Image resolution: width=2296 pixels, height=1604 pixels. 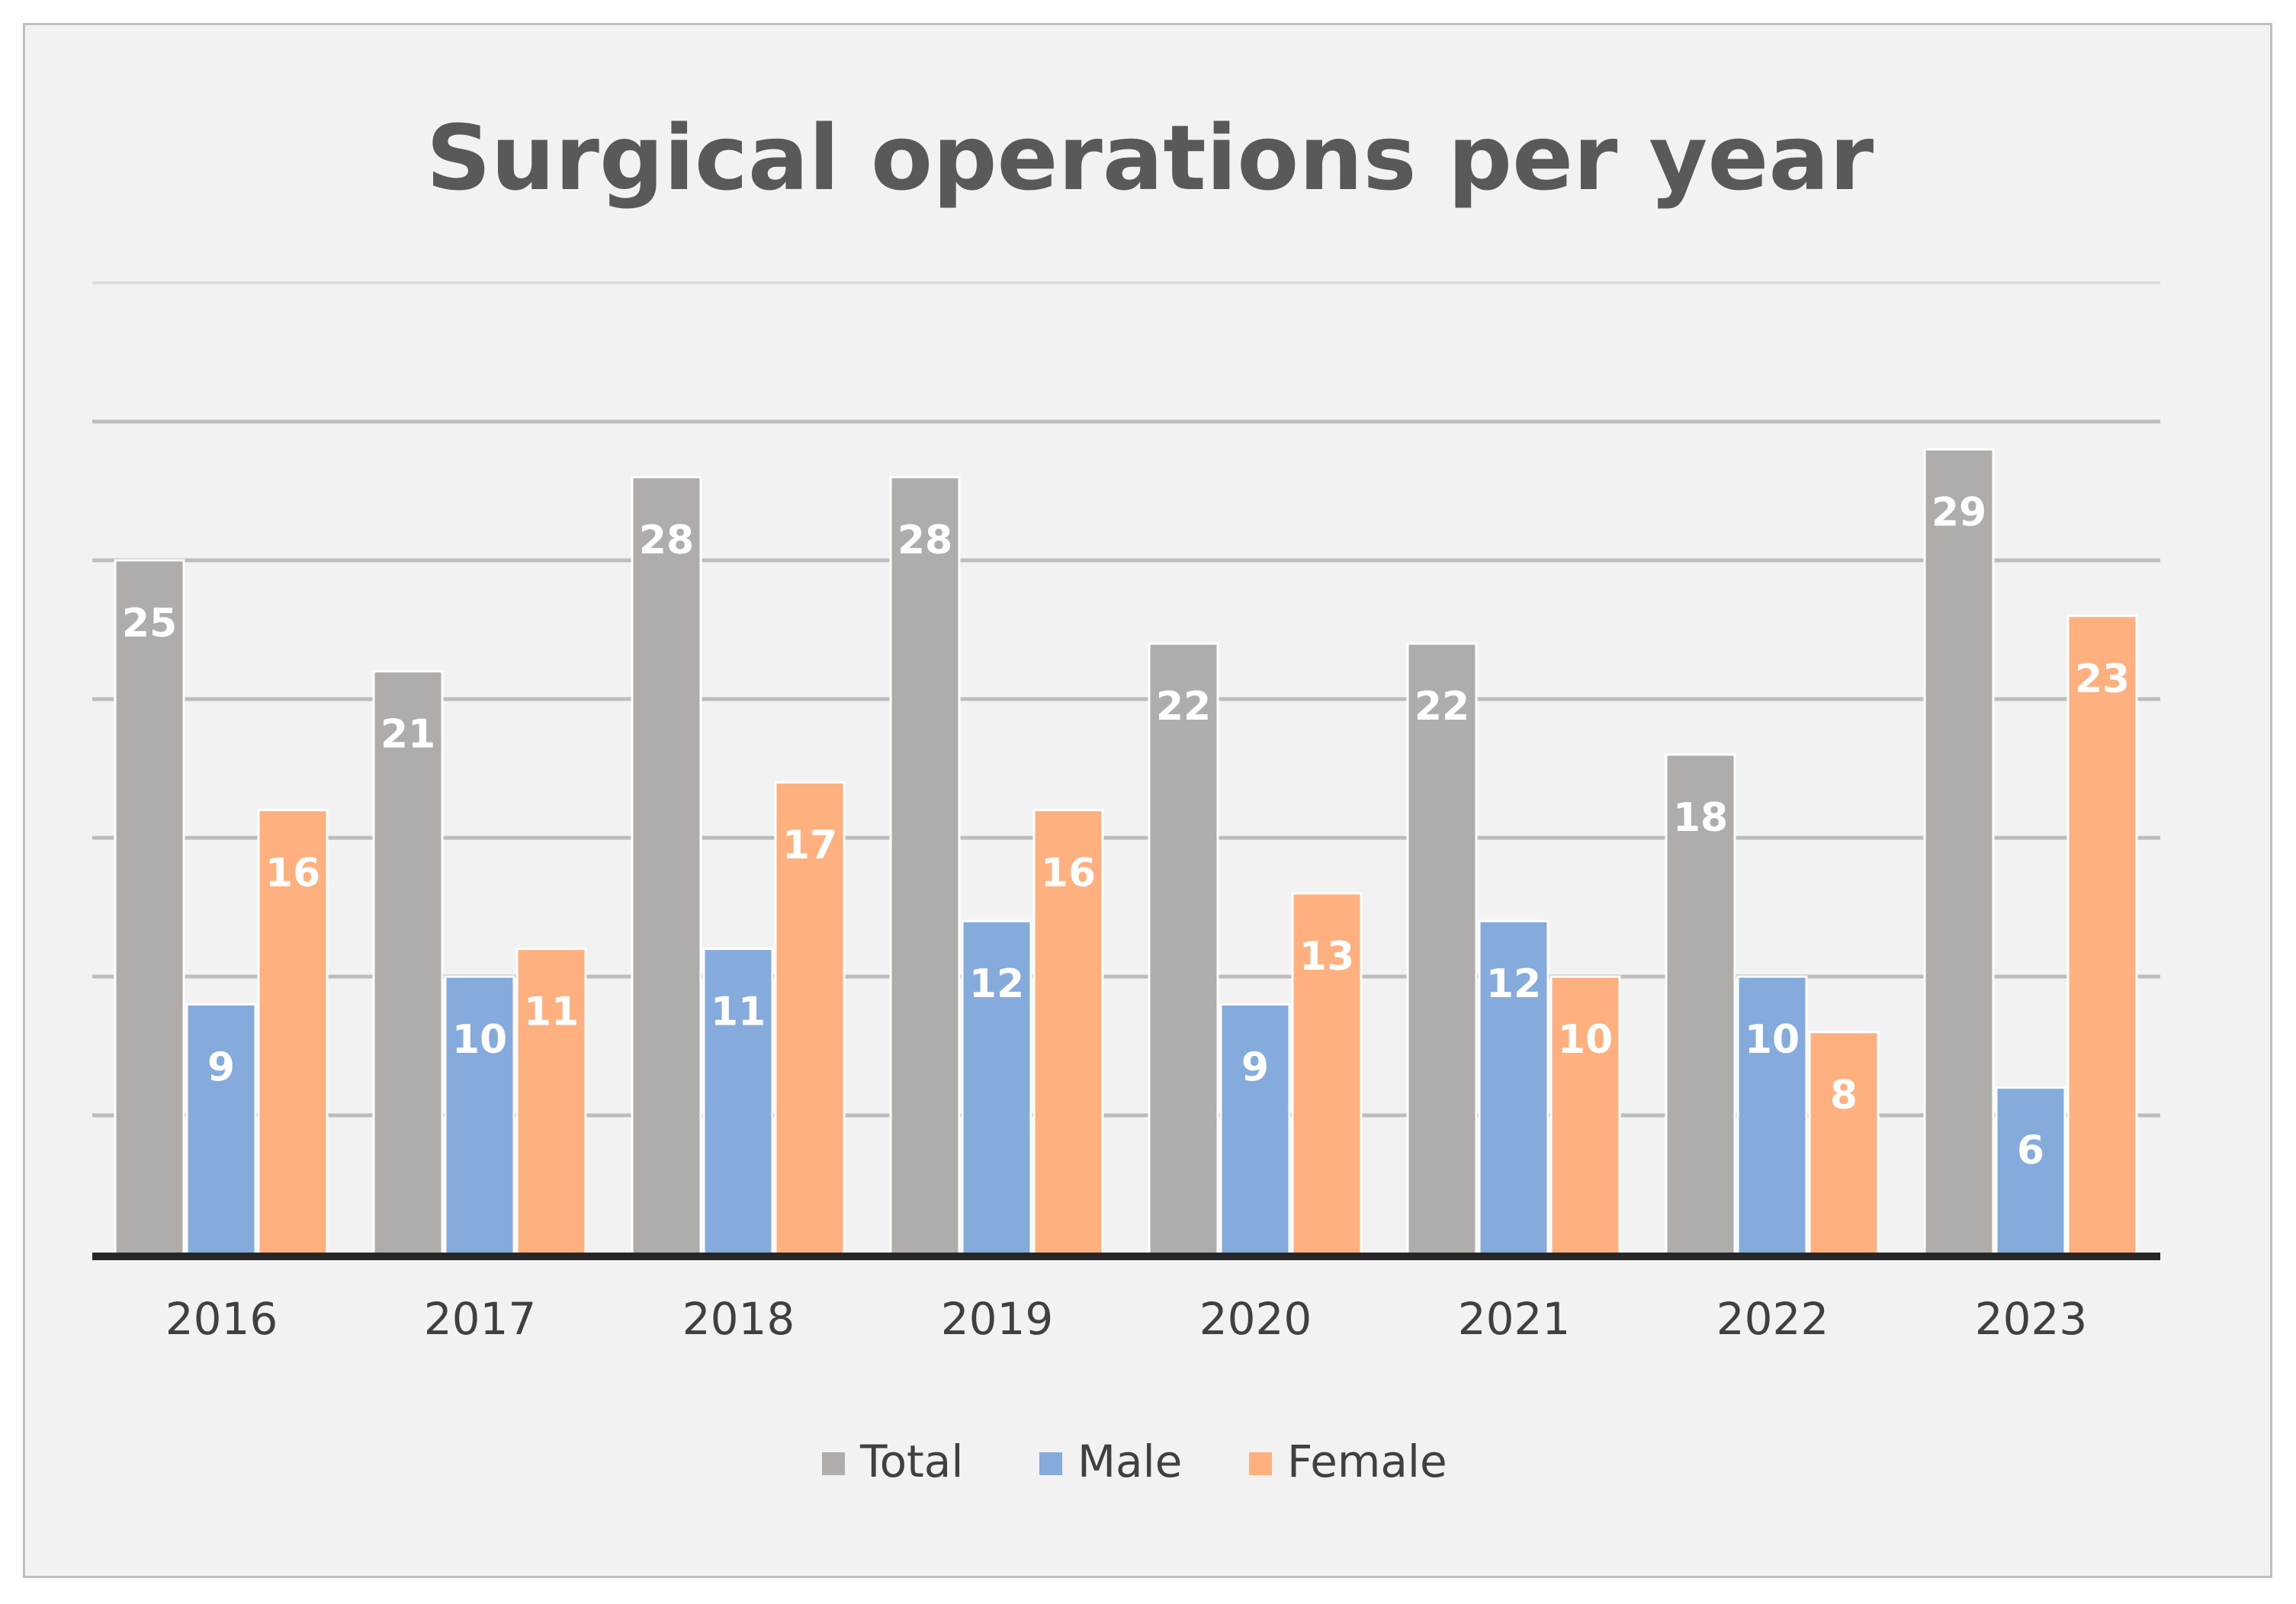 I want to click on bar-total-2019, so click(x=925, y=866).